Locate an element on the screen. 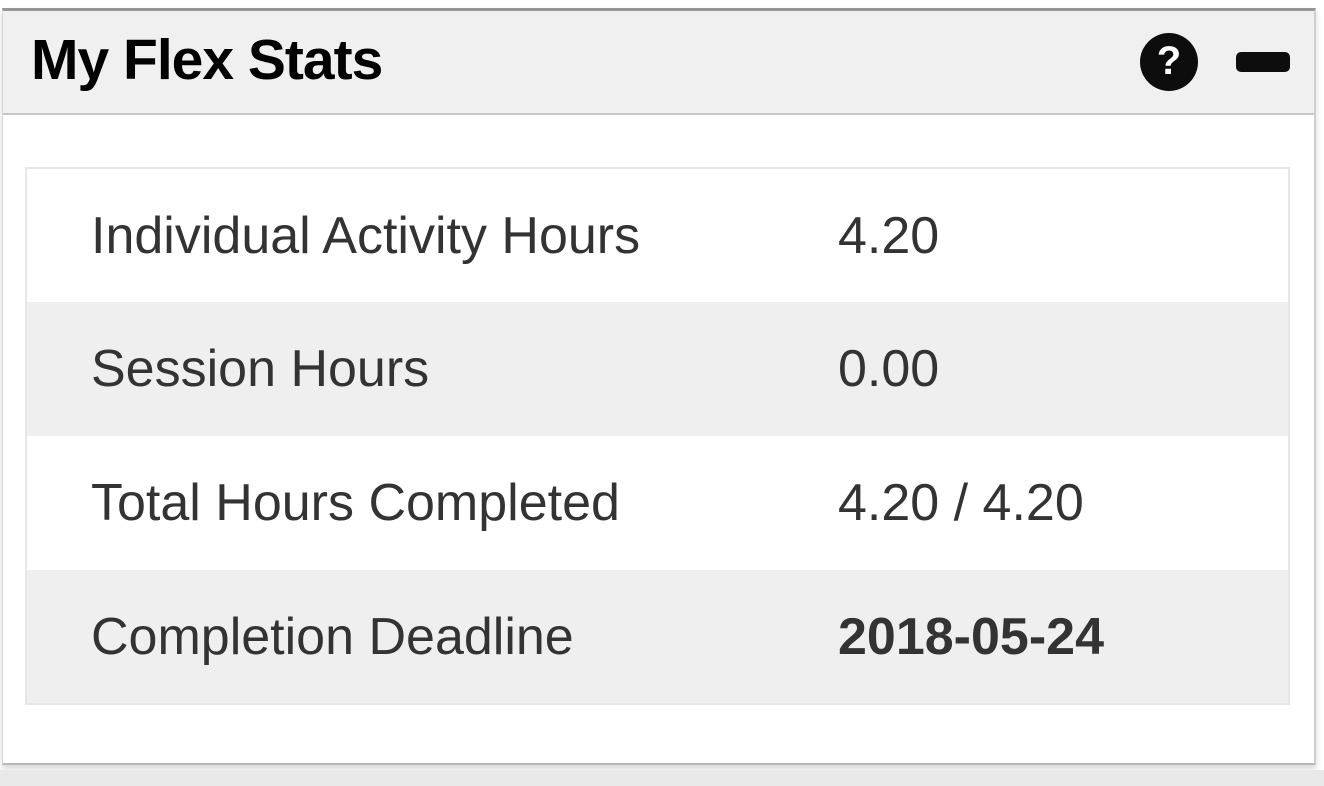 The height and width of the screenshot is (786, 1324). stat-label-completion-deadline: Completion Deadline is located at coordinates (432, 637).